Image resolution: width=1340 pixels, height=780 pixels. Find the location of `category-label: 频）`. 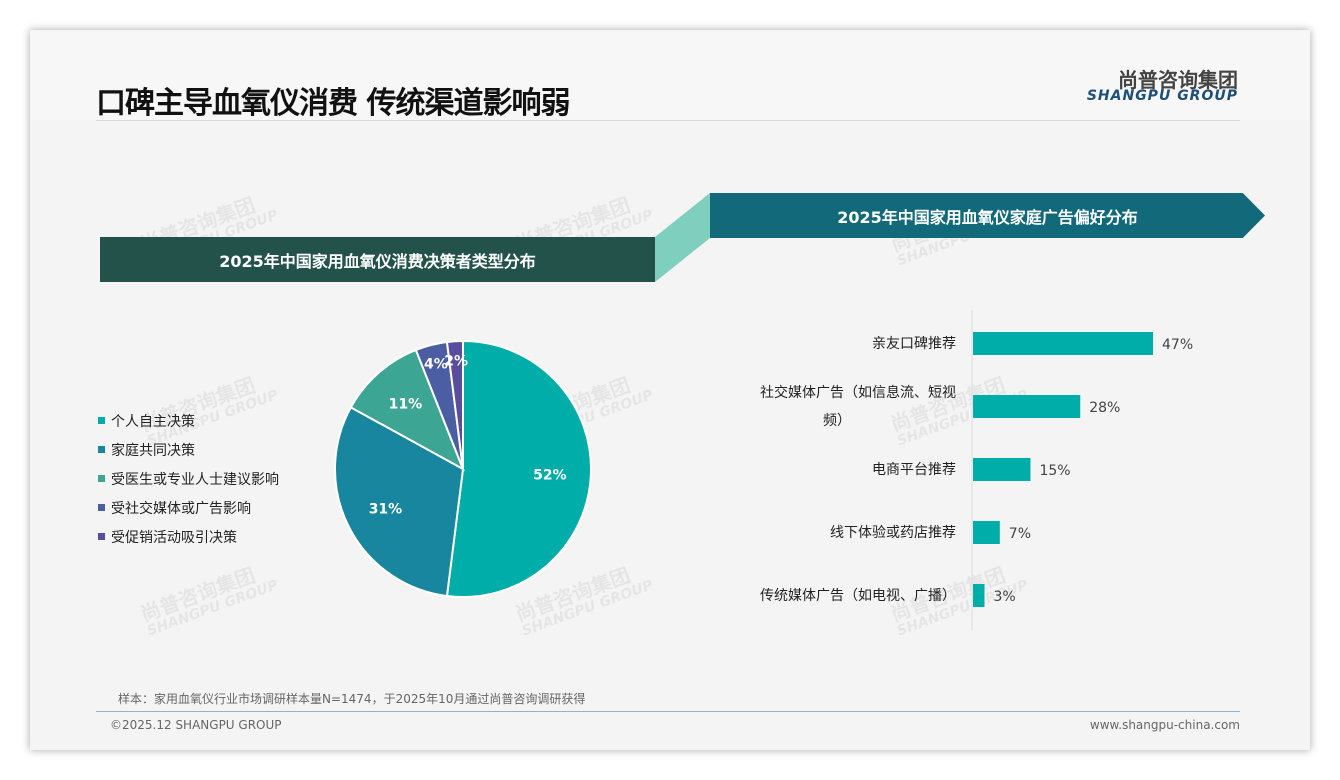

category-label: 频） is located at coordinates (837, 421).